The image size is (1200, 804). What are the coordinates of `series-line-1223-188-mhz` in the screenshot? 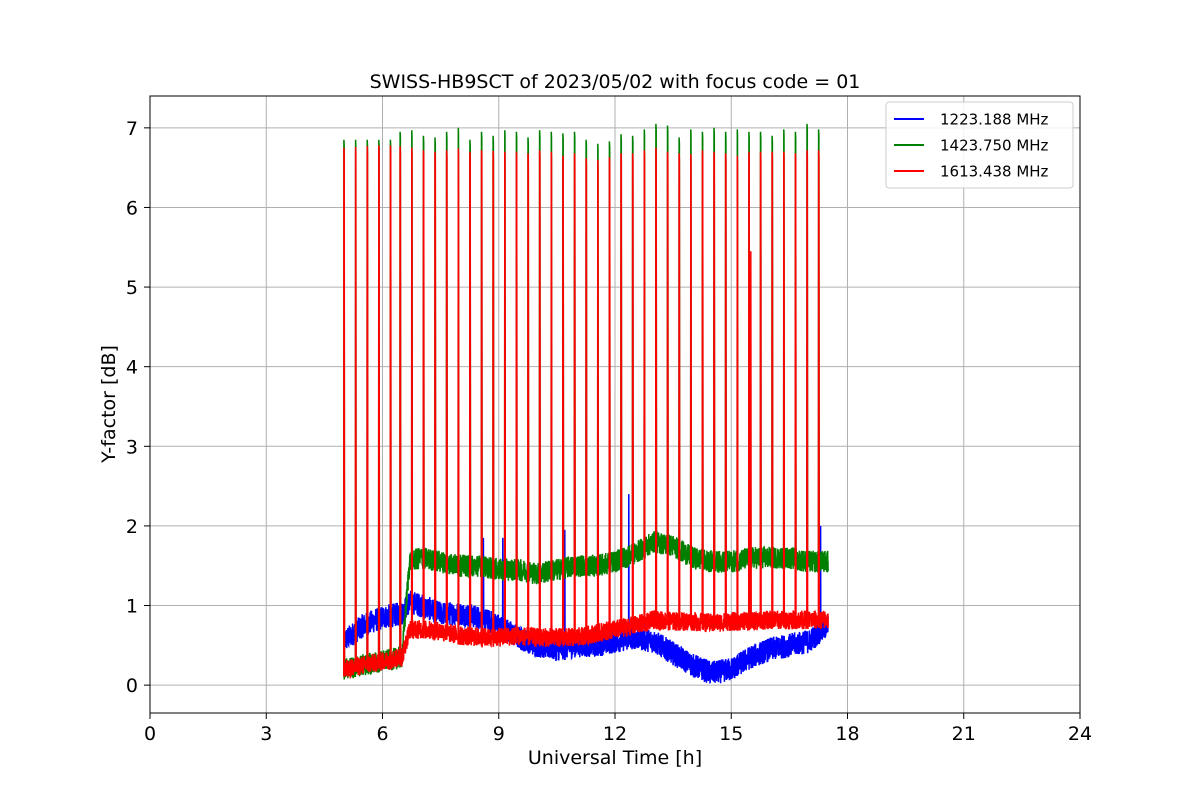 It's located at (586, 589).